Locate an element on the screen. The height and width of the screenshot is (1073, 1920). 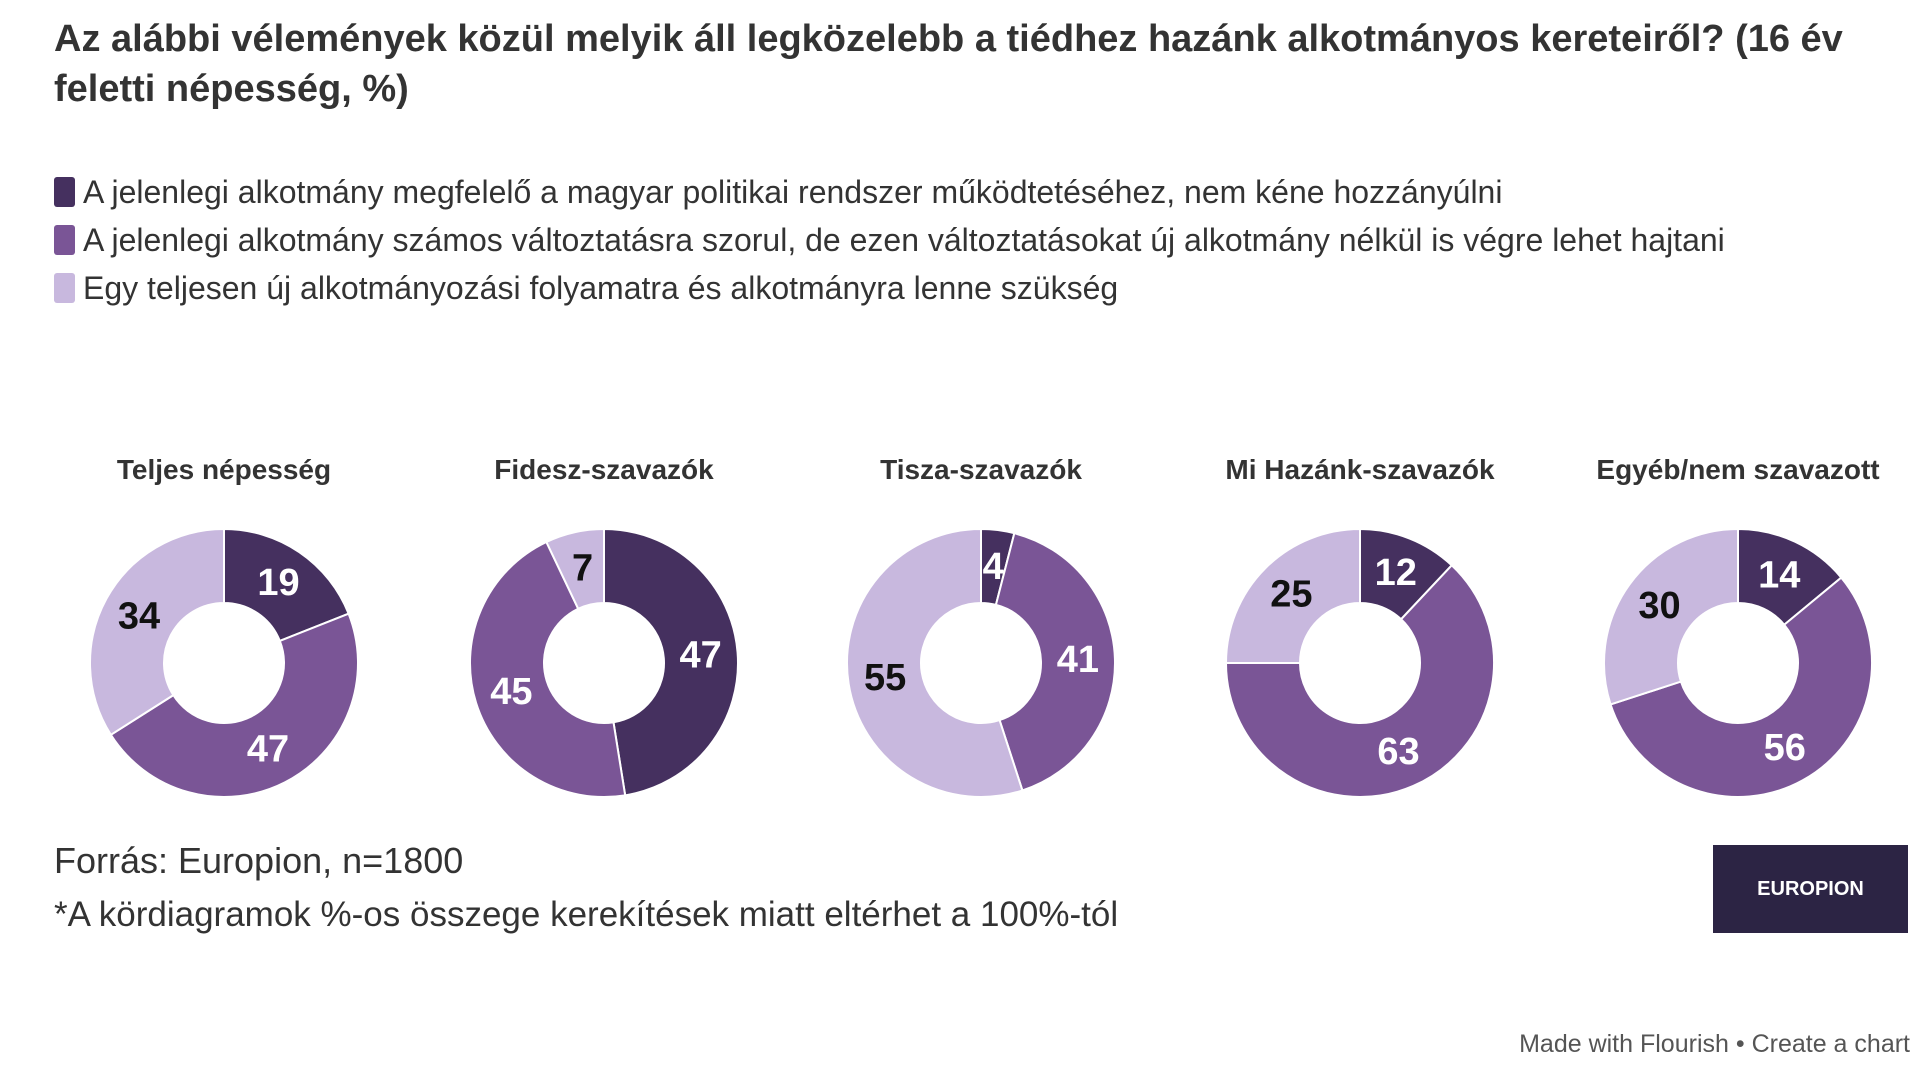
donut-title: Mi Hazánk-szavazók is located at coordinates (1360, 469).